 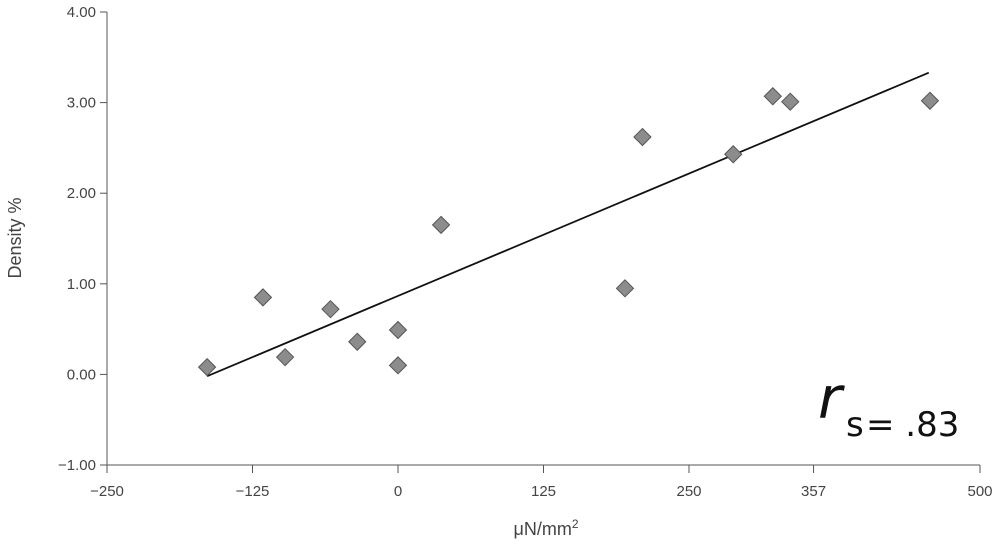 I want to click on x-tick-label: −125, so click(x=253, y=491).